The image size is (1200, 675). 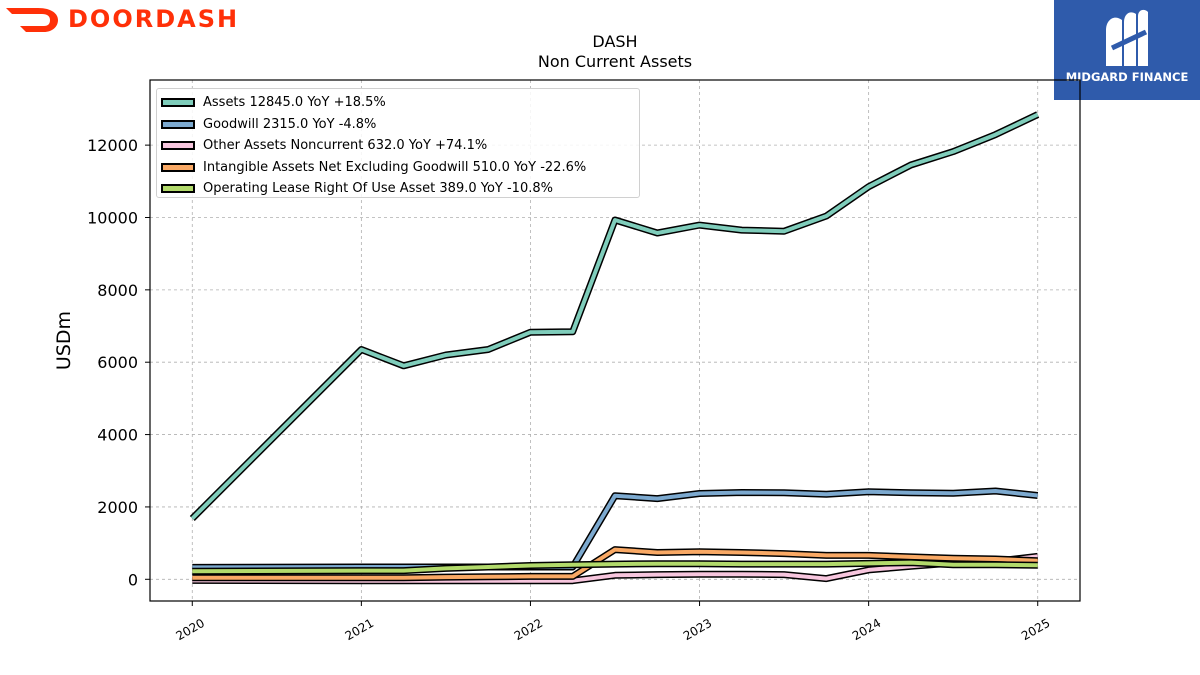 I want to click on brand-name: DOORDASH, so click(x=154, y=19).